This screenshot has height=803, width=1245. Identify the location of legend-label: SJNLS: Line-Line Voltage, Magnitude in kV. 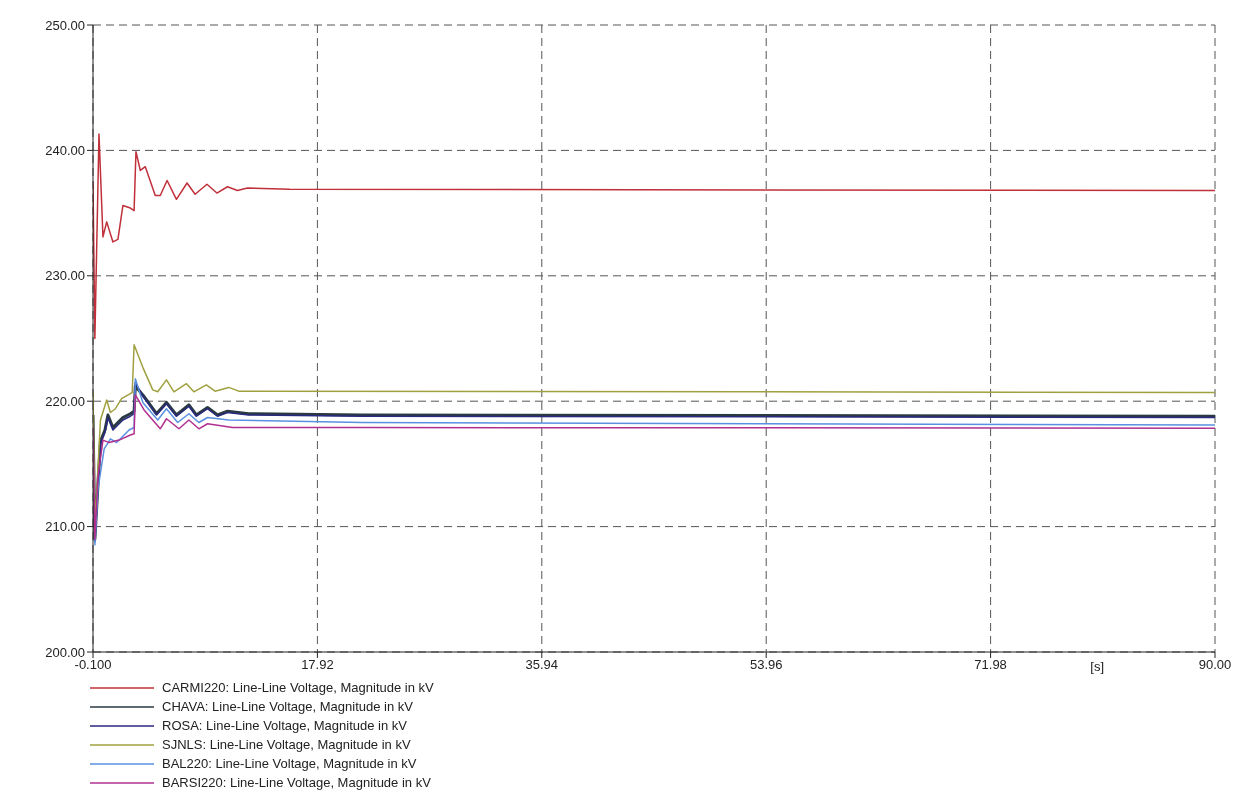
(286, 744).